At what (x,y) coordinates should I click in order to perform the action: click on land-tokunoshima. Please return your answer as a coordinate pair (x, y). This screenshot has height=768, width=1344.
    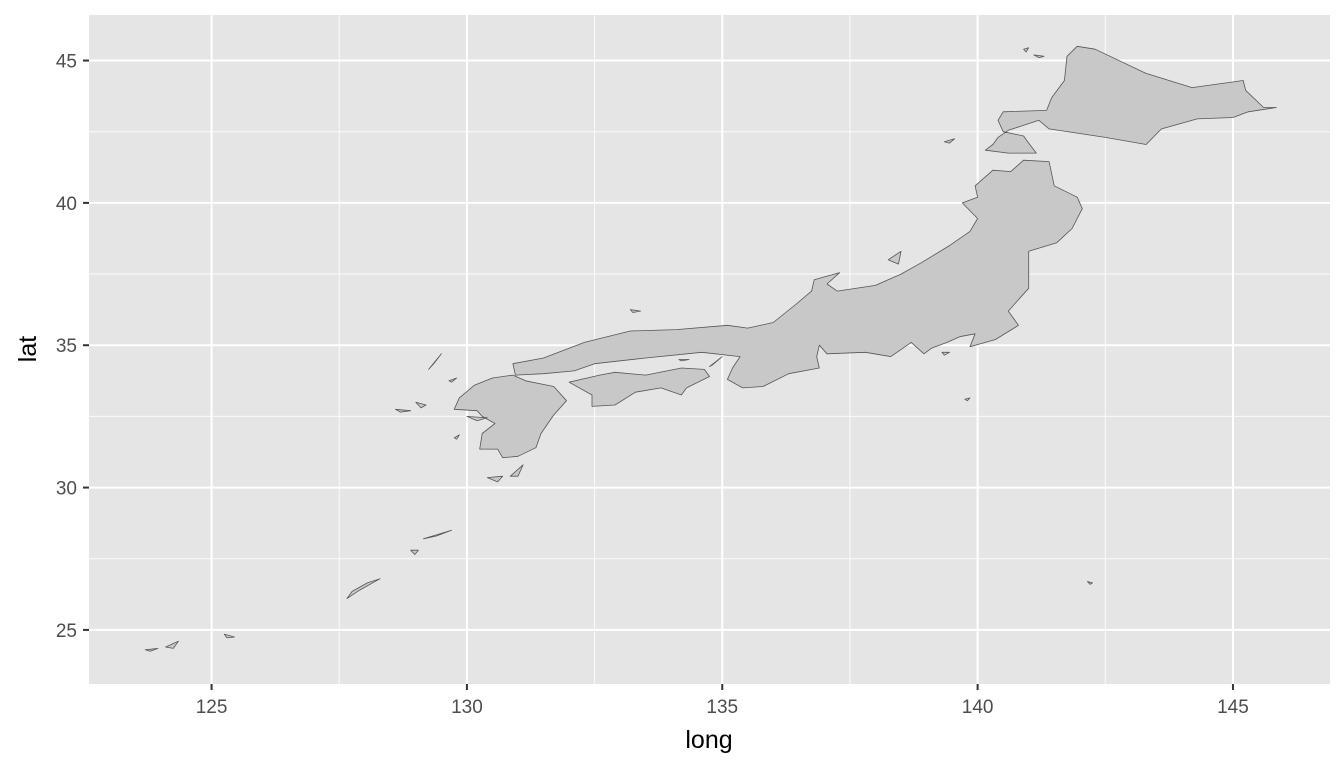
    Looking at the image, I should click on (414, 552).